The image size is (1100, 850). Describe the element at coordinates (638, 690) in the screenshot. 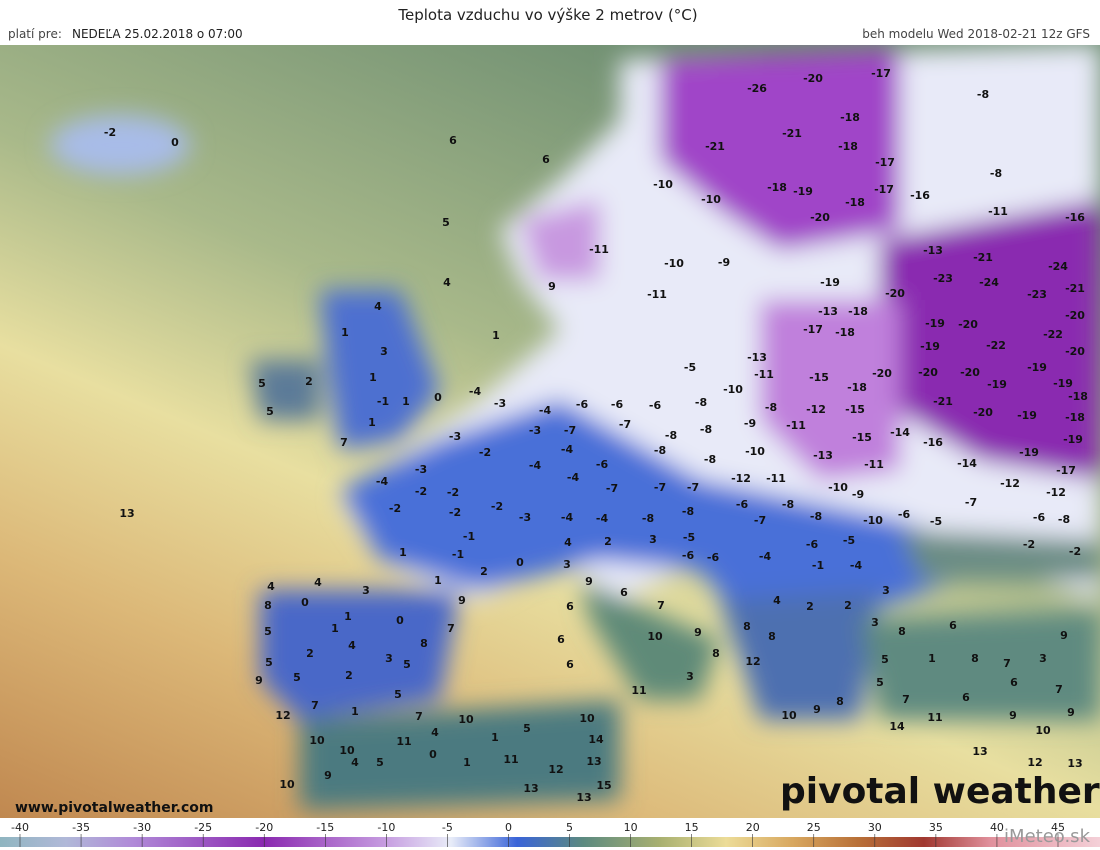

I see `temperature-label: 11` at that location.